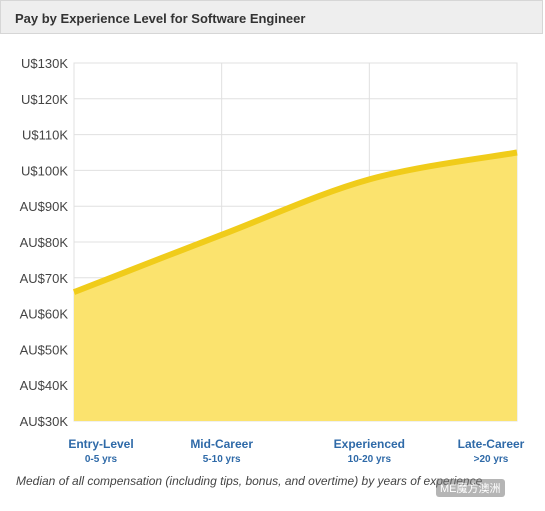 The height and width of the screenshot is (511, 545). I want to click on y-tick-label: AU$30K, so click(44, 421).